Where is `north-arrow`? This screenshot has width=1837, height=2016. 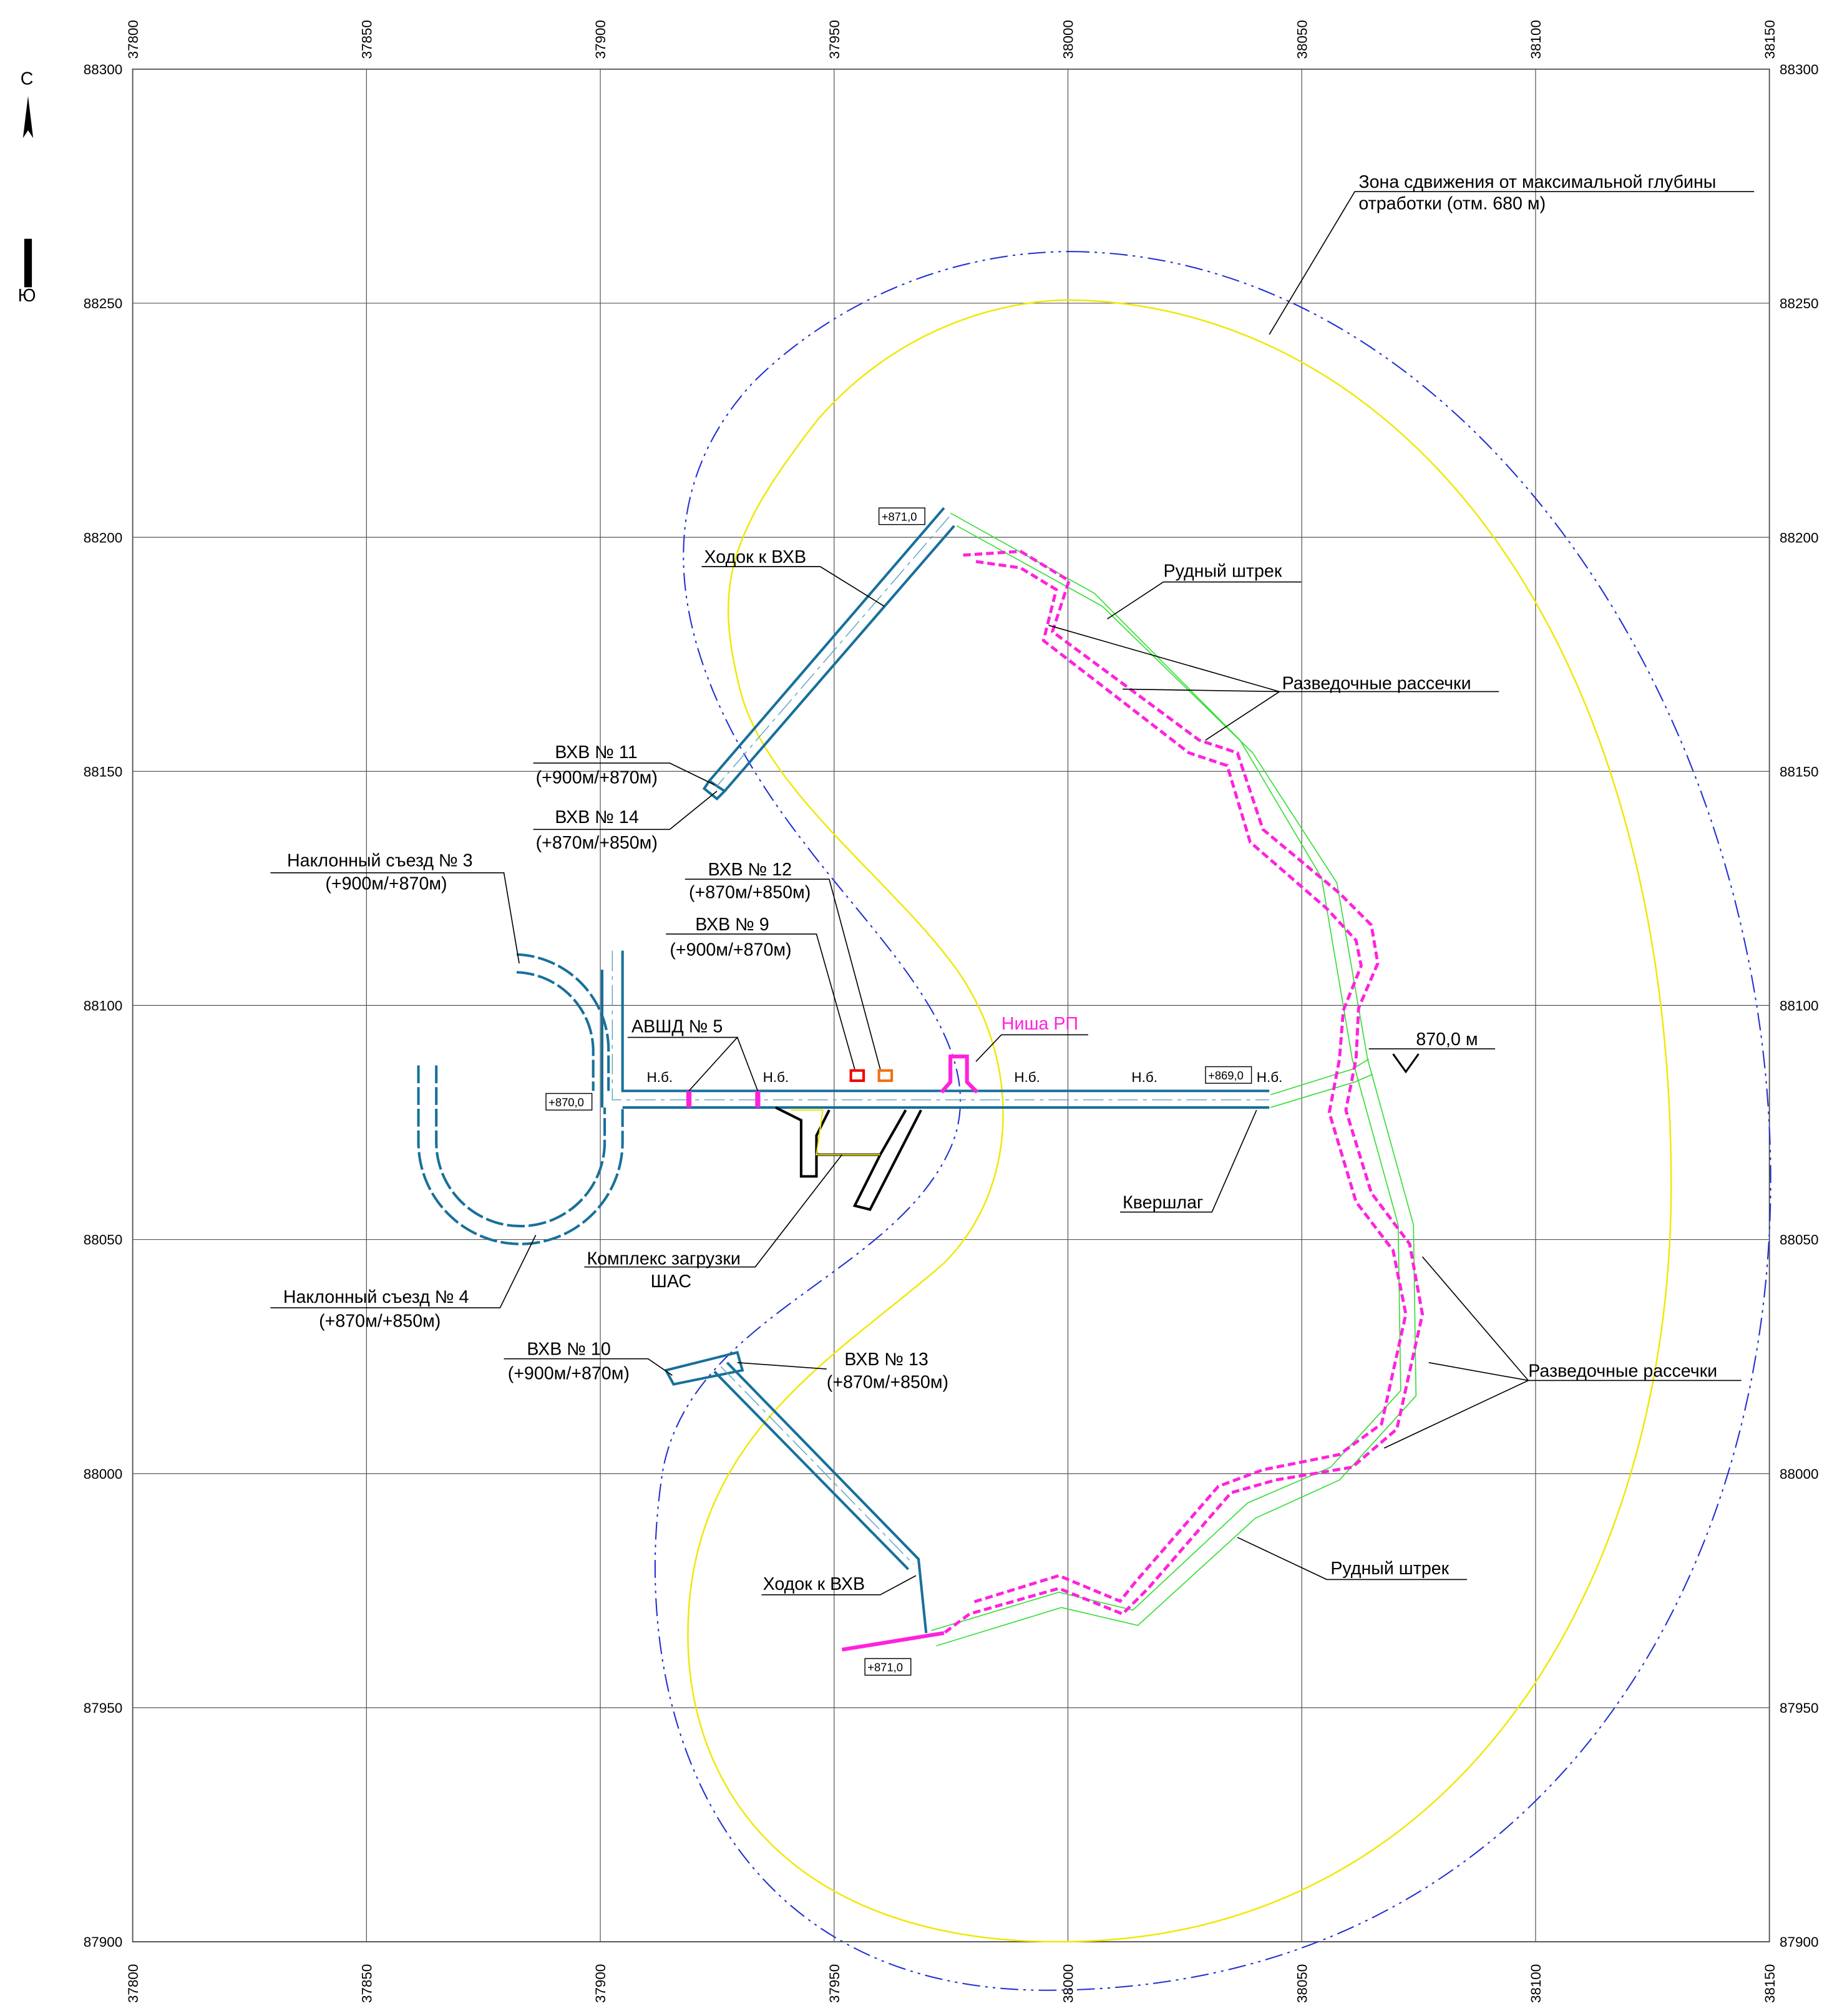
north-arrow is located at coordinates (28, 117).